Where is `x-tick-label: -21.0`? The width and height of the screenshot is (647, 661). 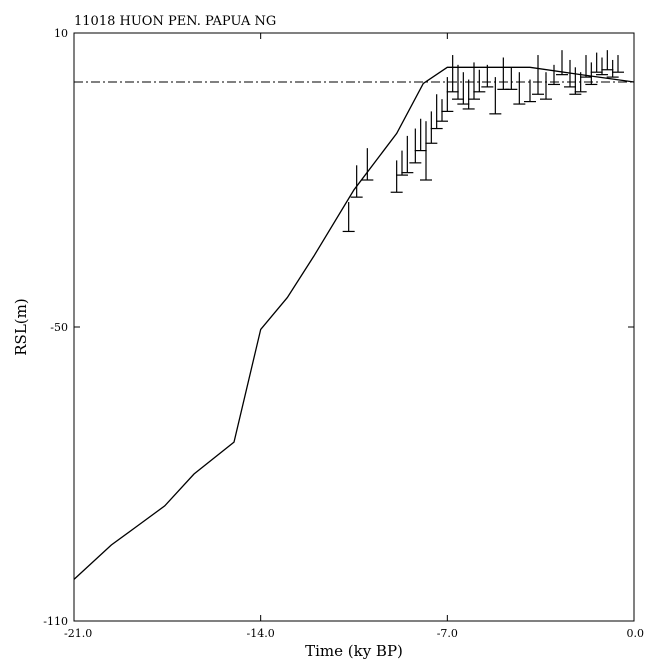 x-tick-label: -21.0 is located at coordinates (78, 633).